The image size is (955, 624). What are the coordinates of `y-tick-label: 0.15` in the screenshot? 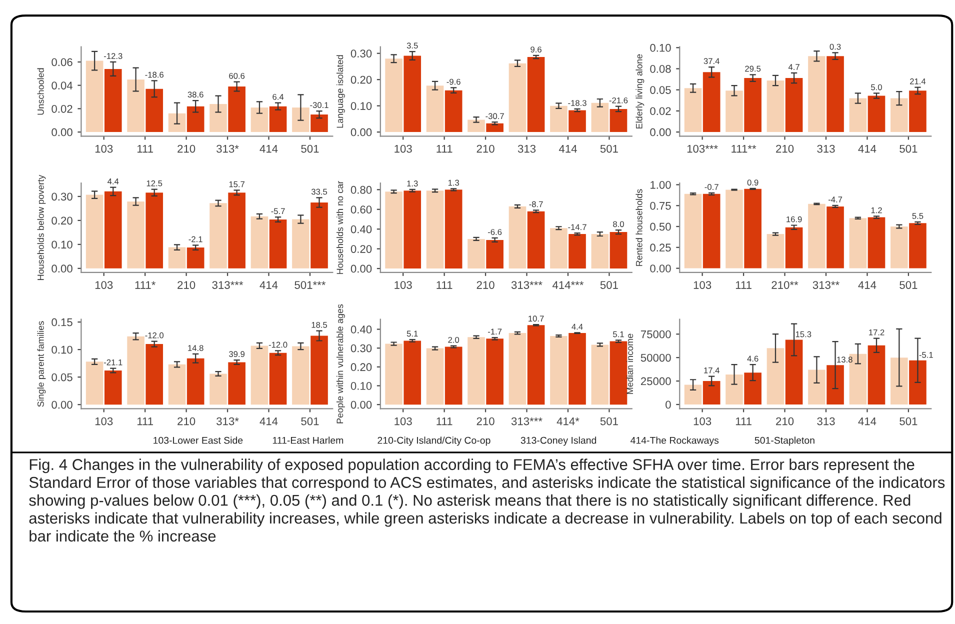 It's located at (62, 322).